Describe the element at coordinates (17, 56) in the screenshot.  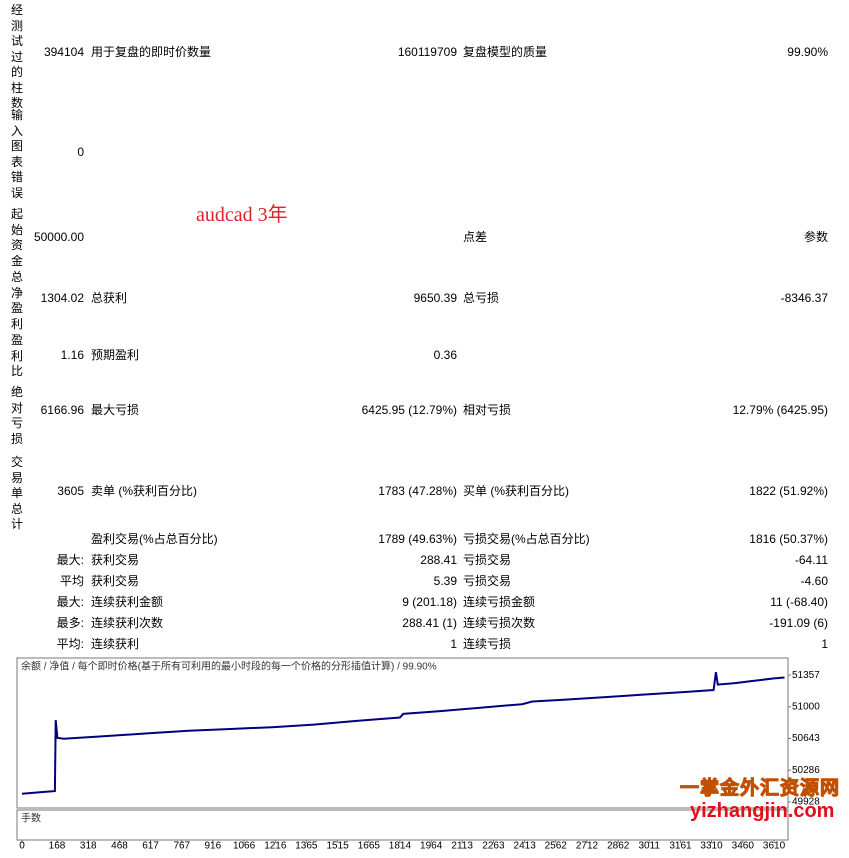
I see `side-label: 经测试过的柱数` at that location.